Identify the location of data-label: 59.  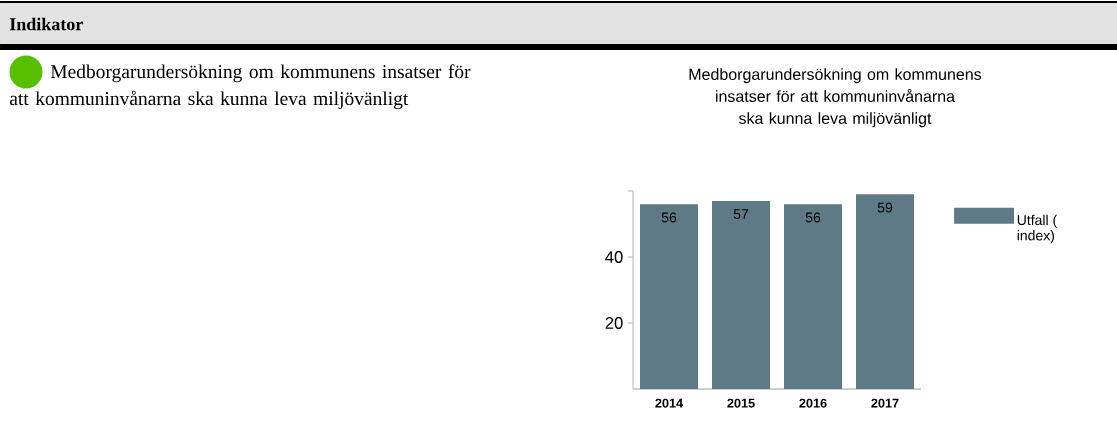
(885, 207).